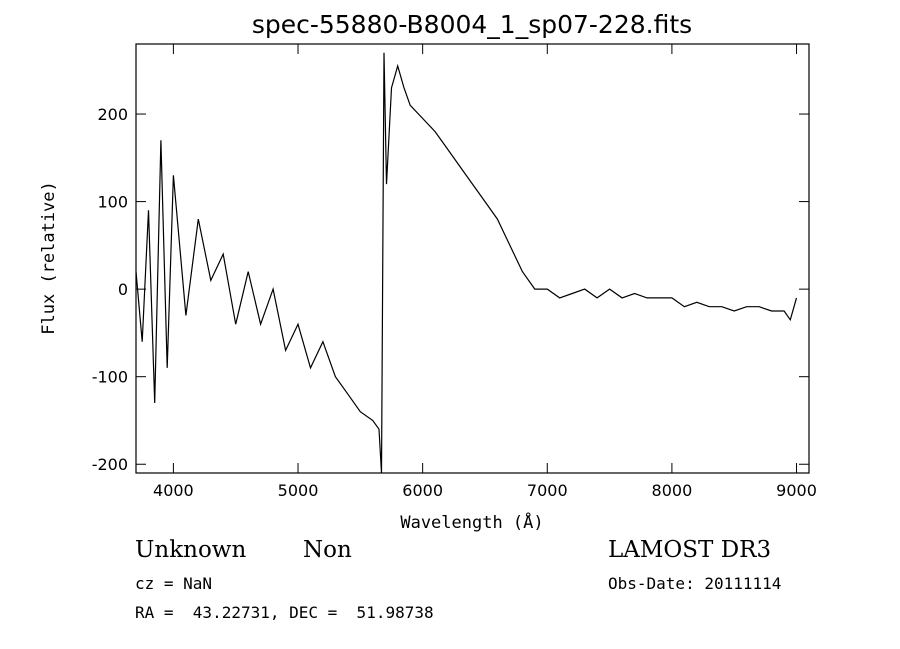 Image resolution: width=900 pixels, height=649 pixels. What do you see at coordinates (796, 490) in the screenshot?
I see `x-tick-label: 9000` at bounding box center [796, 490].